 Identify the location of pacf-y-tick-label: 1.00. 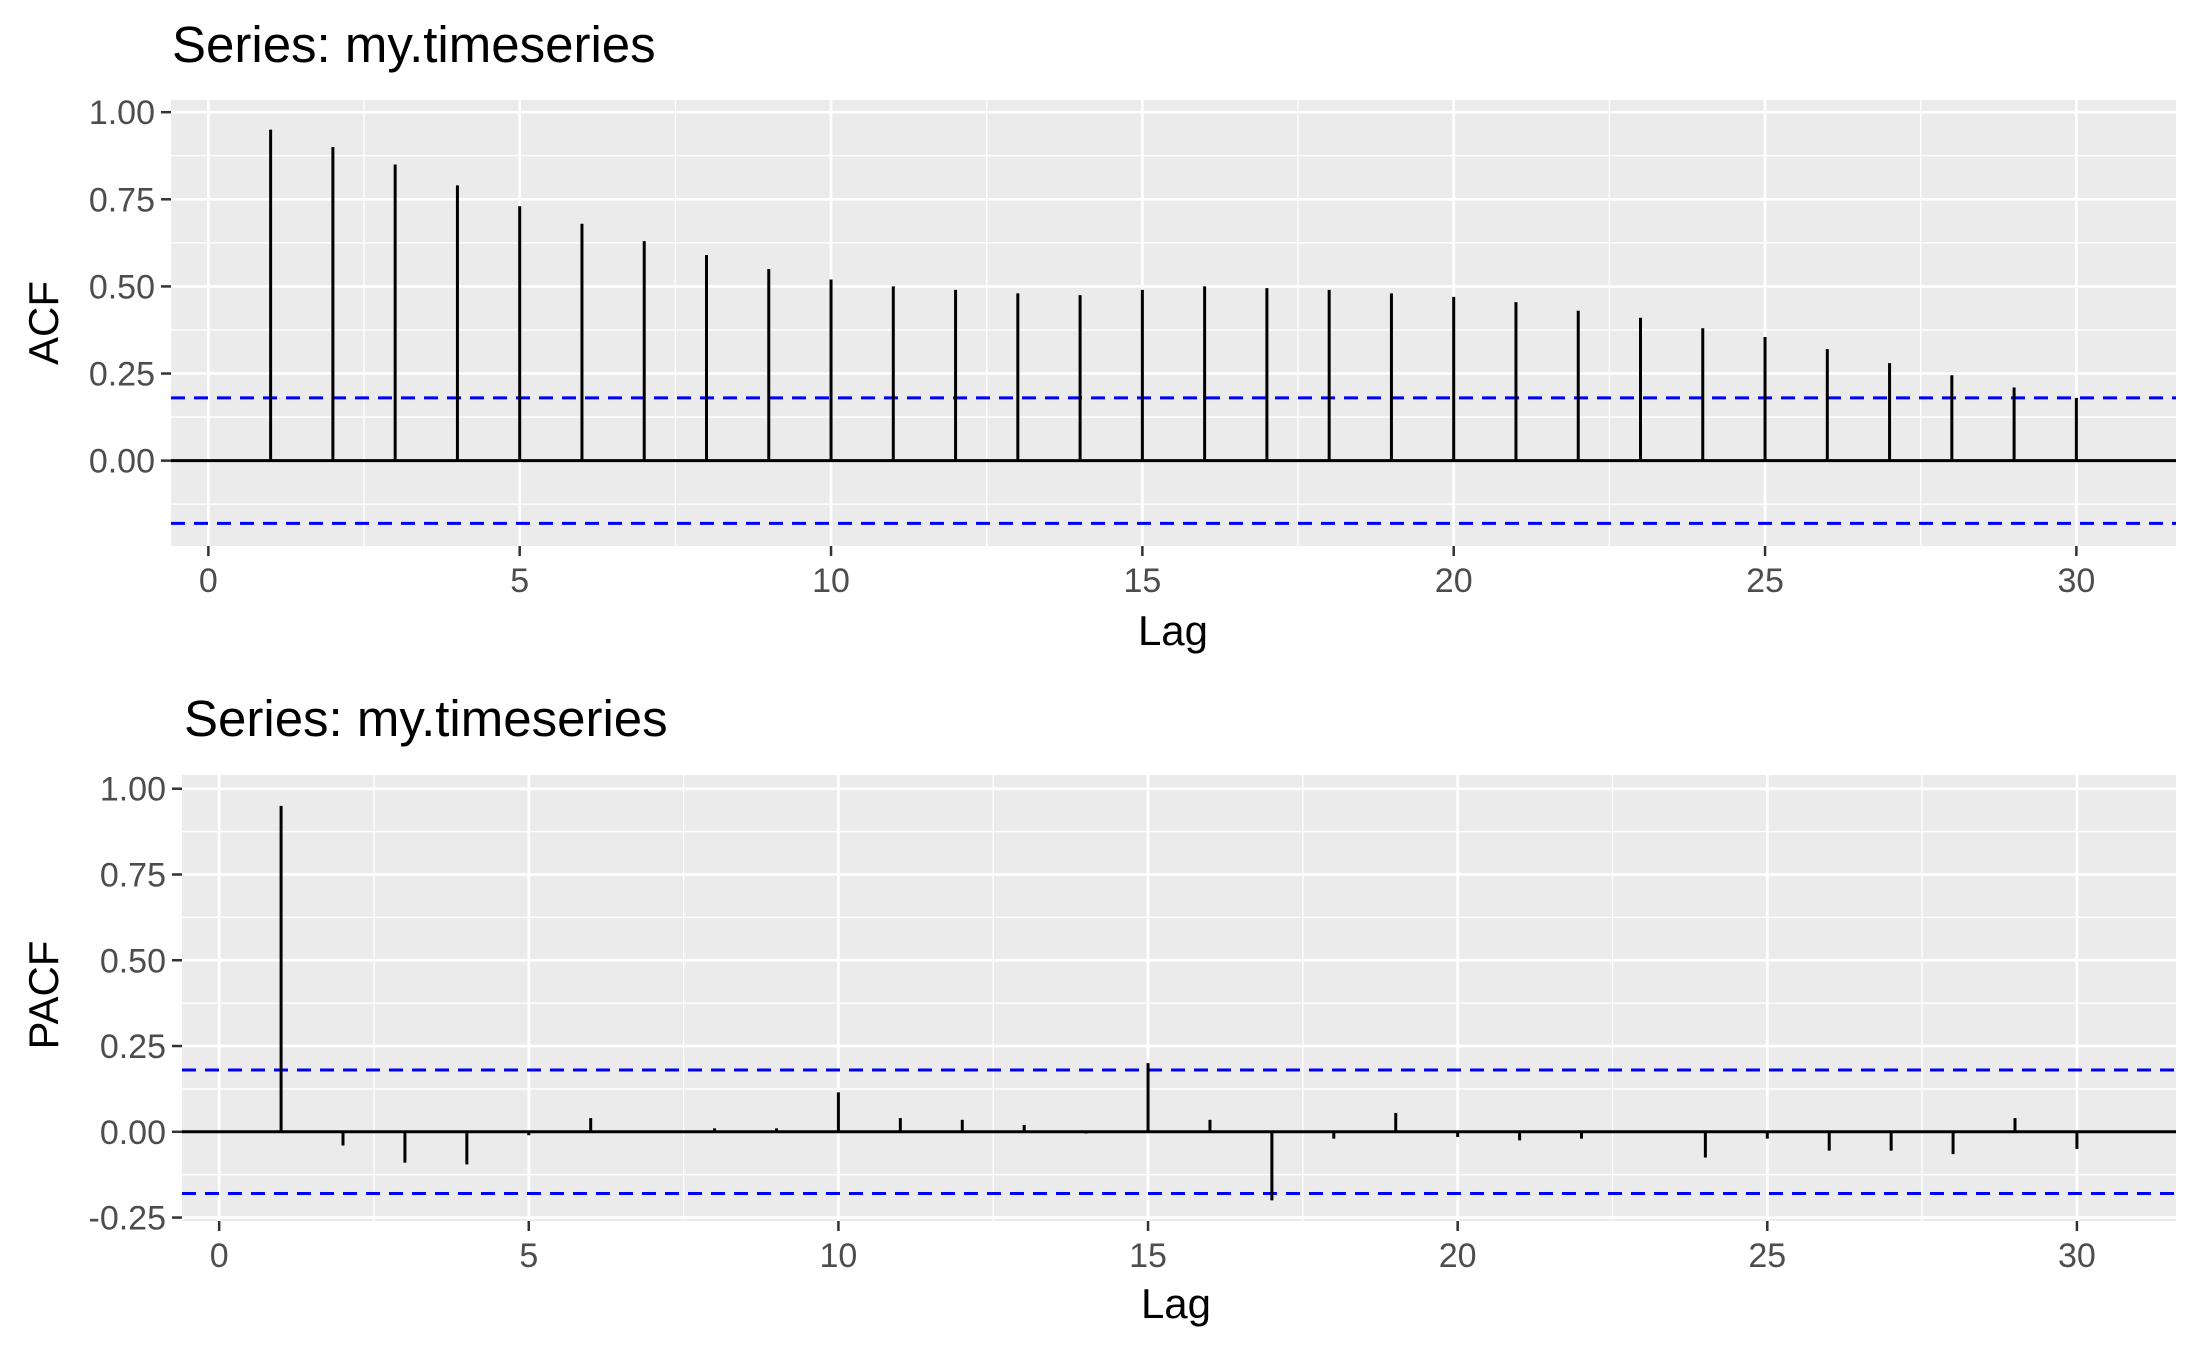
(133, 790).